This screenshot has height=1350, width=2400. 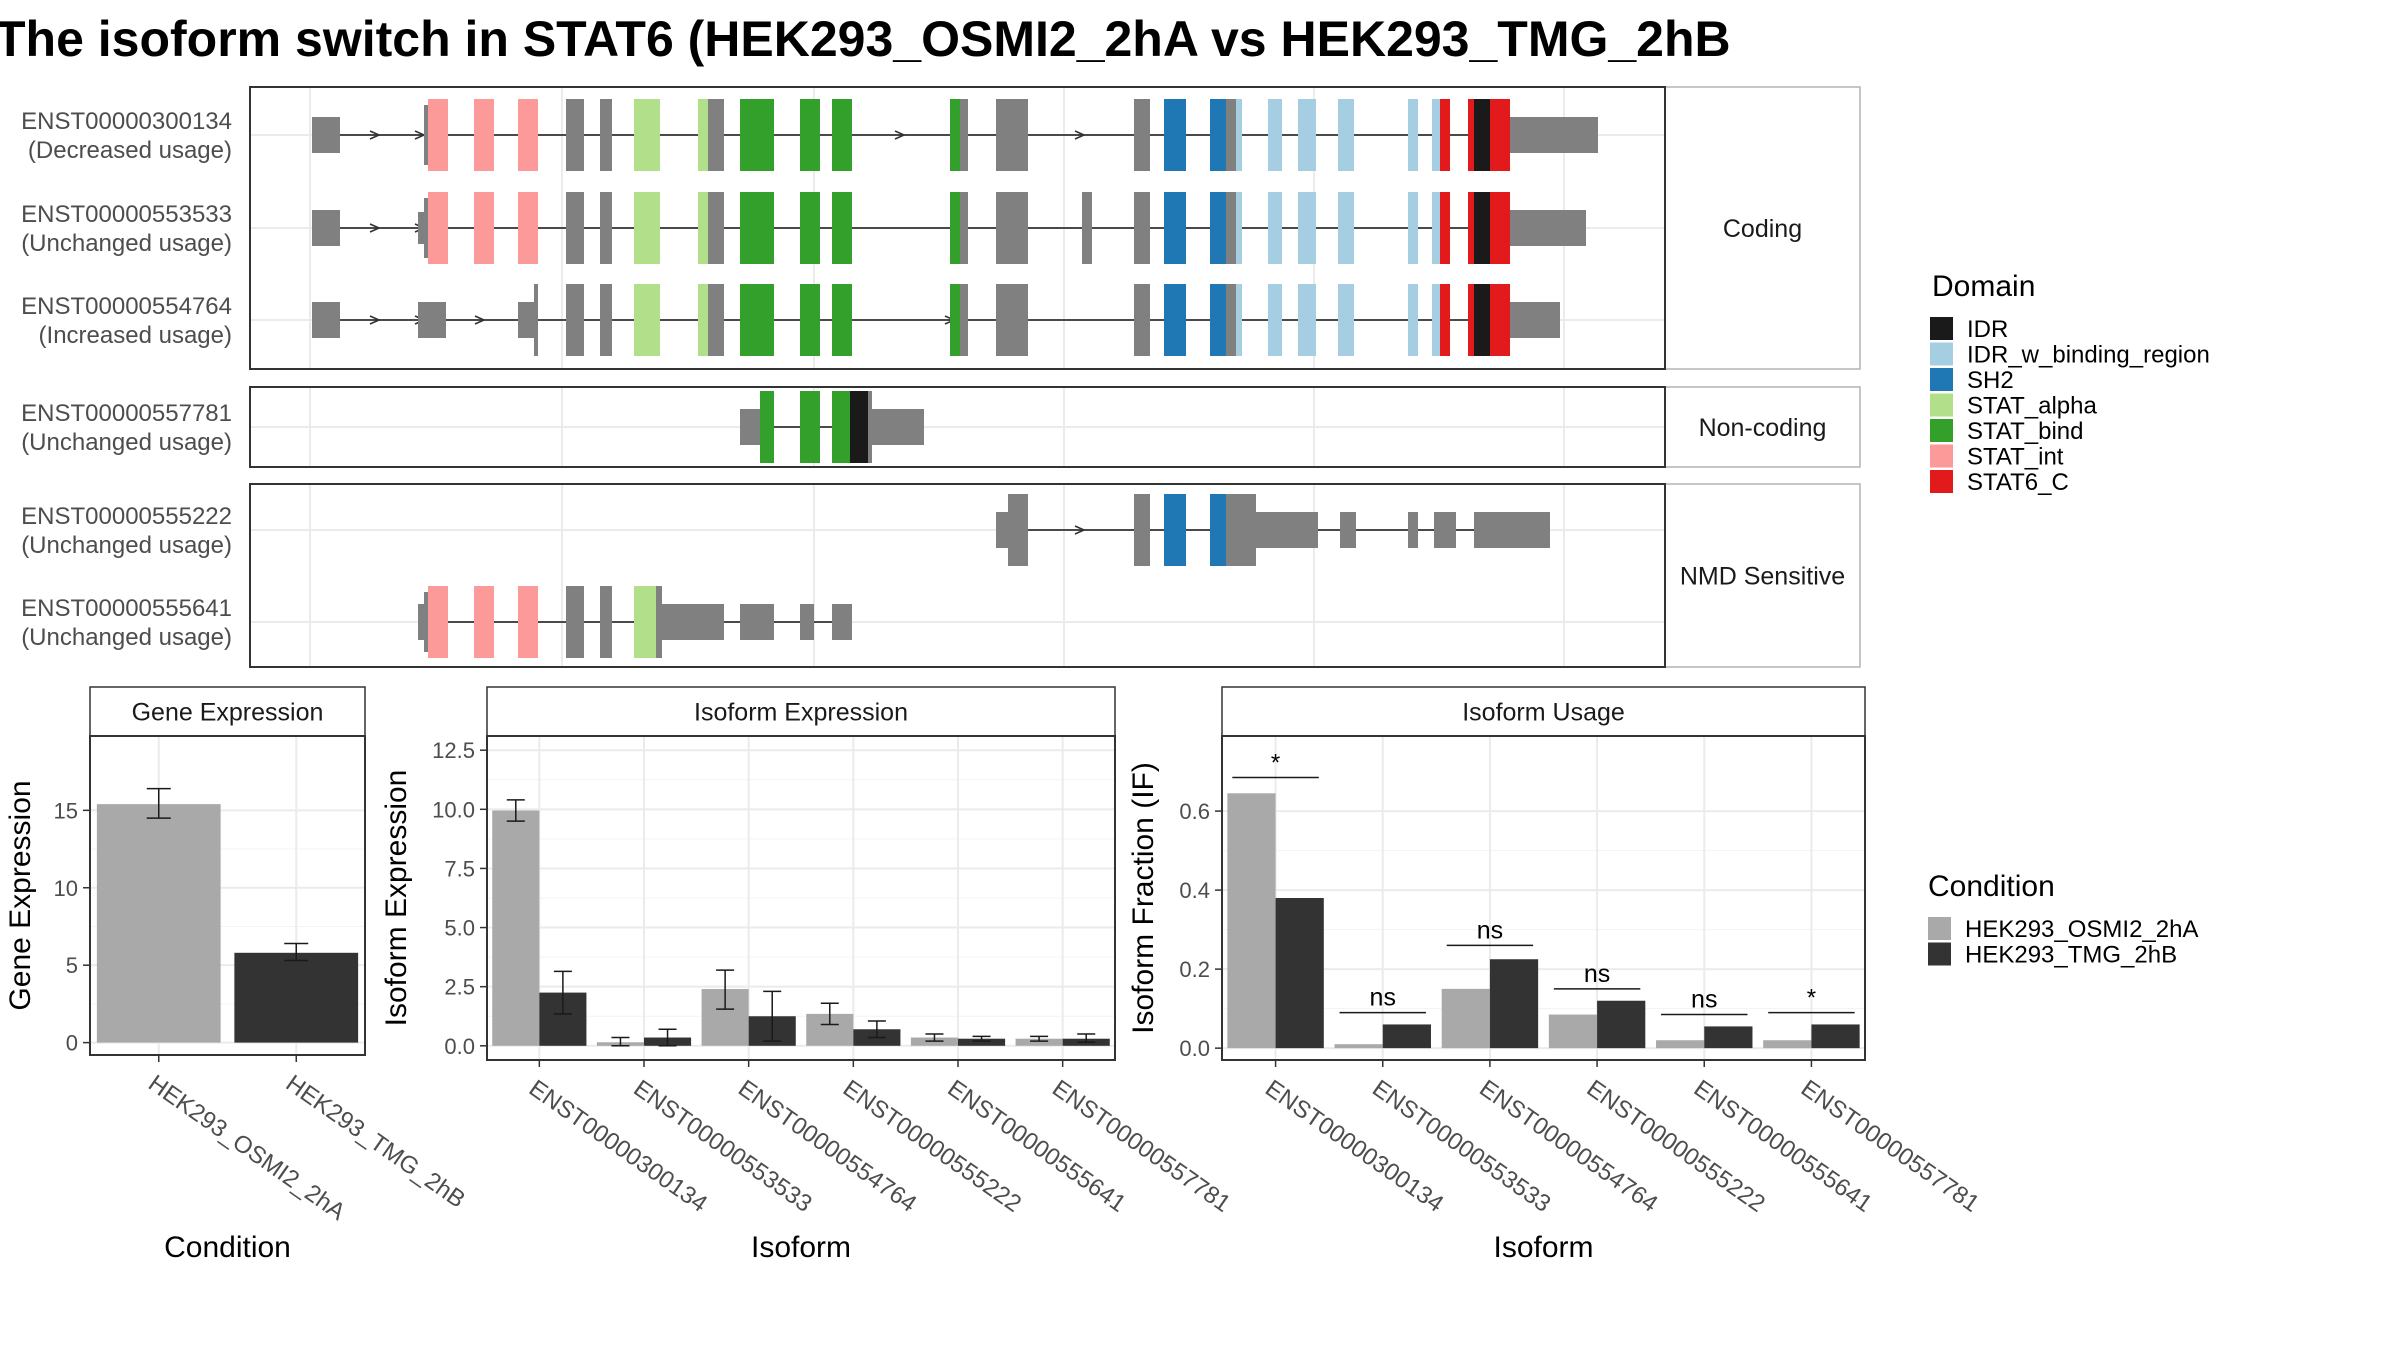 I want to click on condition-legend-label: HEK293_TMG_2hB, so click(x=2071, y=955).